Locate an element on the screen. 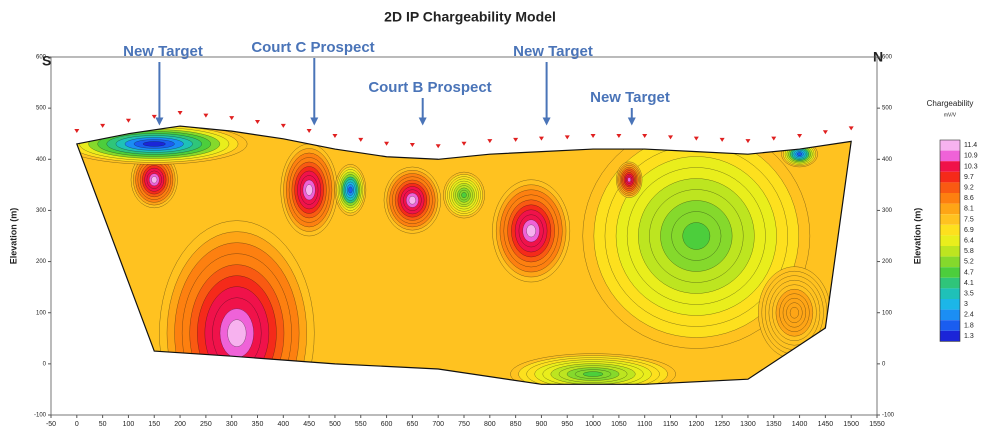 This screenshot has height=431, width=990. x-tick-label: 1450 is located at coordinates (826, 424).